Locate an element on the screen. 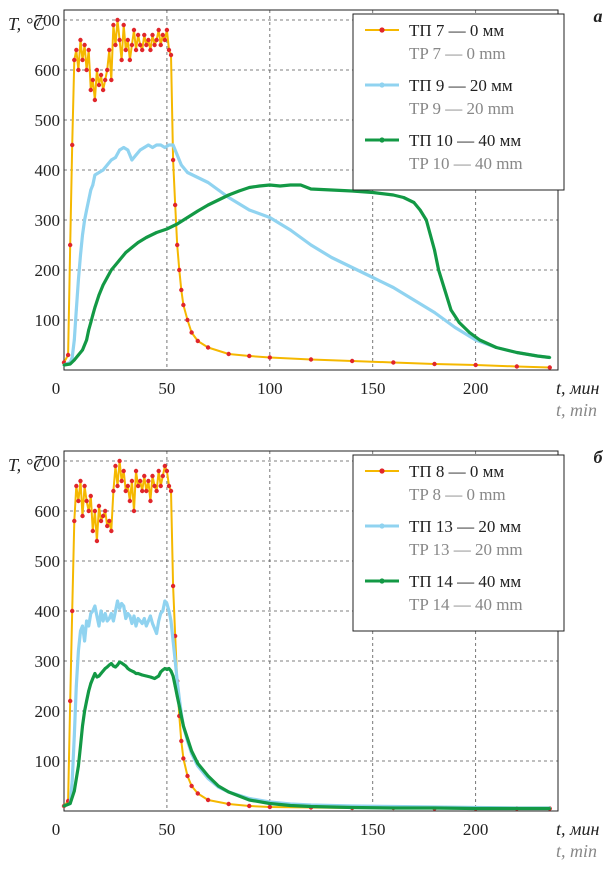 Image resolution: width=614 pixels, height=882 pixels. y-tick-label: 700 is located at coordinates (48, 461).